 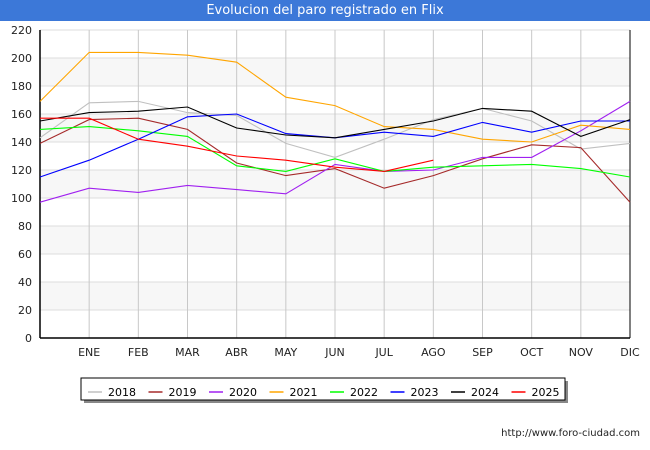 What do you see at coordinates (433, 352) in the screenshot?
I see `x-tick-label: AGO` at bounding box center [433, 352].